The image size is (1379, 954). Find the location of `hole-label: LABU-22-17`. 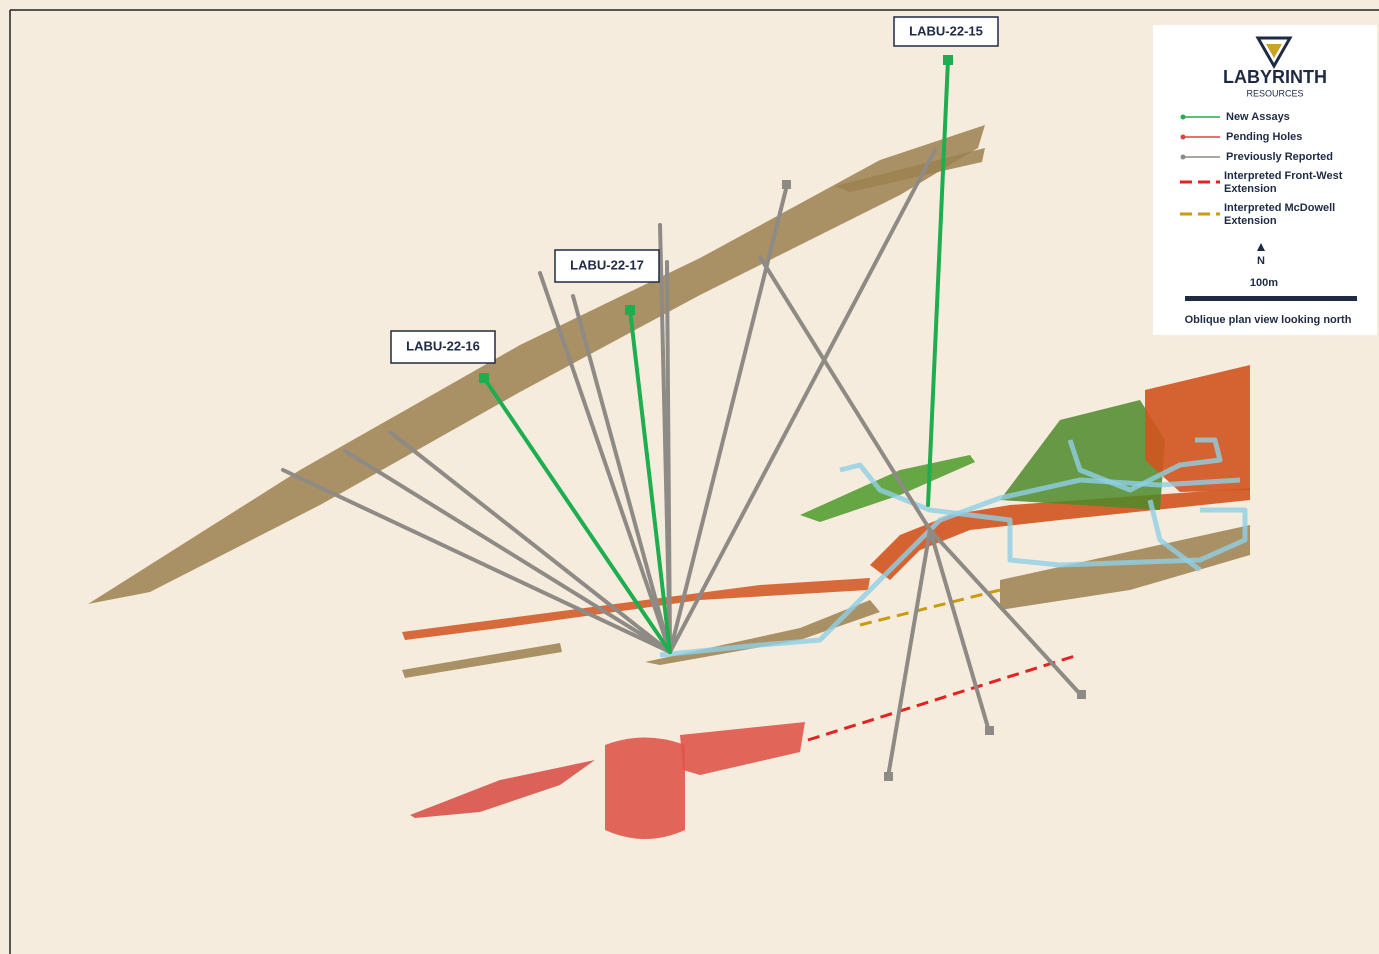

hole-label: LABU-22-17 is located at coordinates (607, 264).